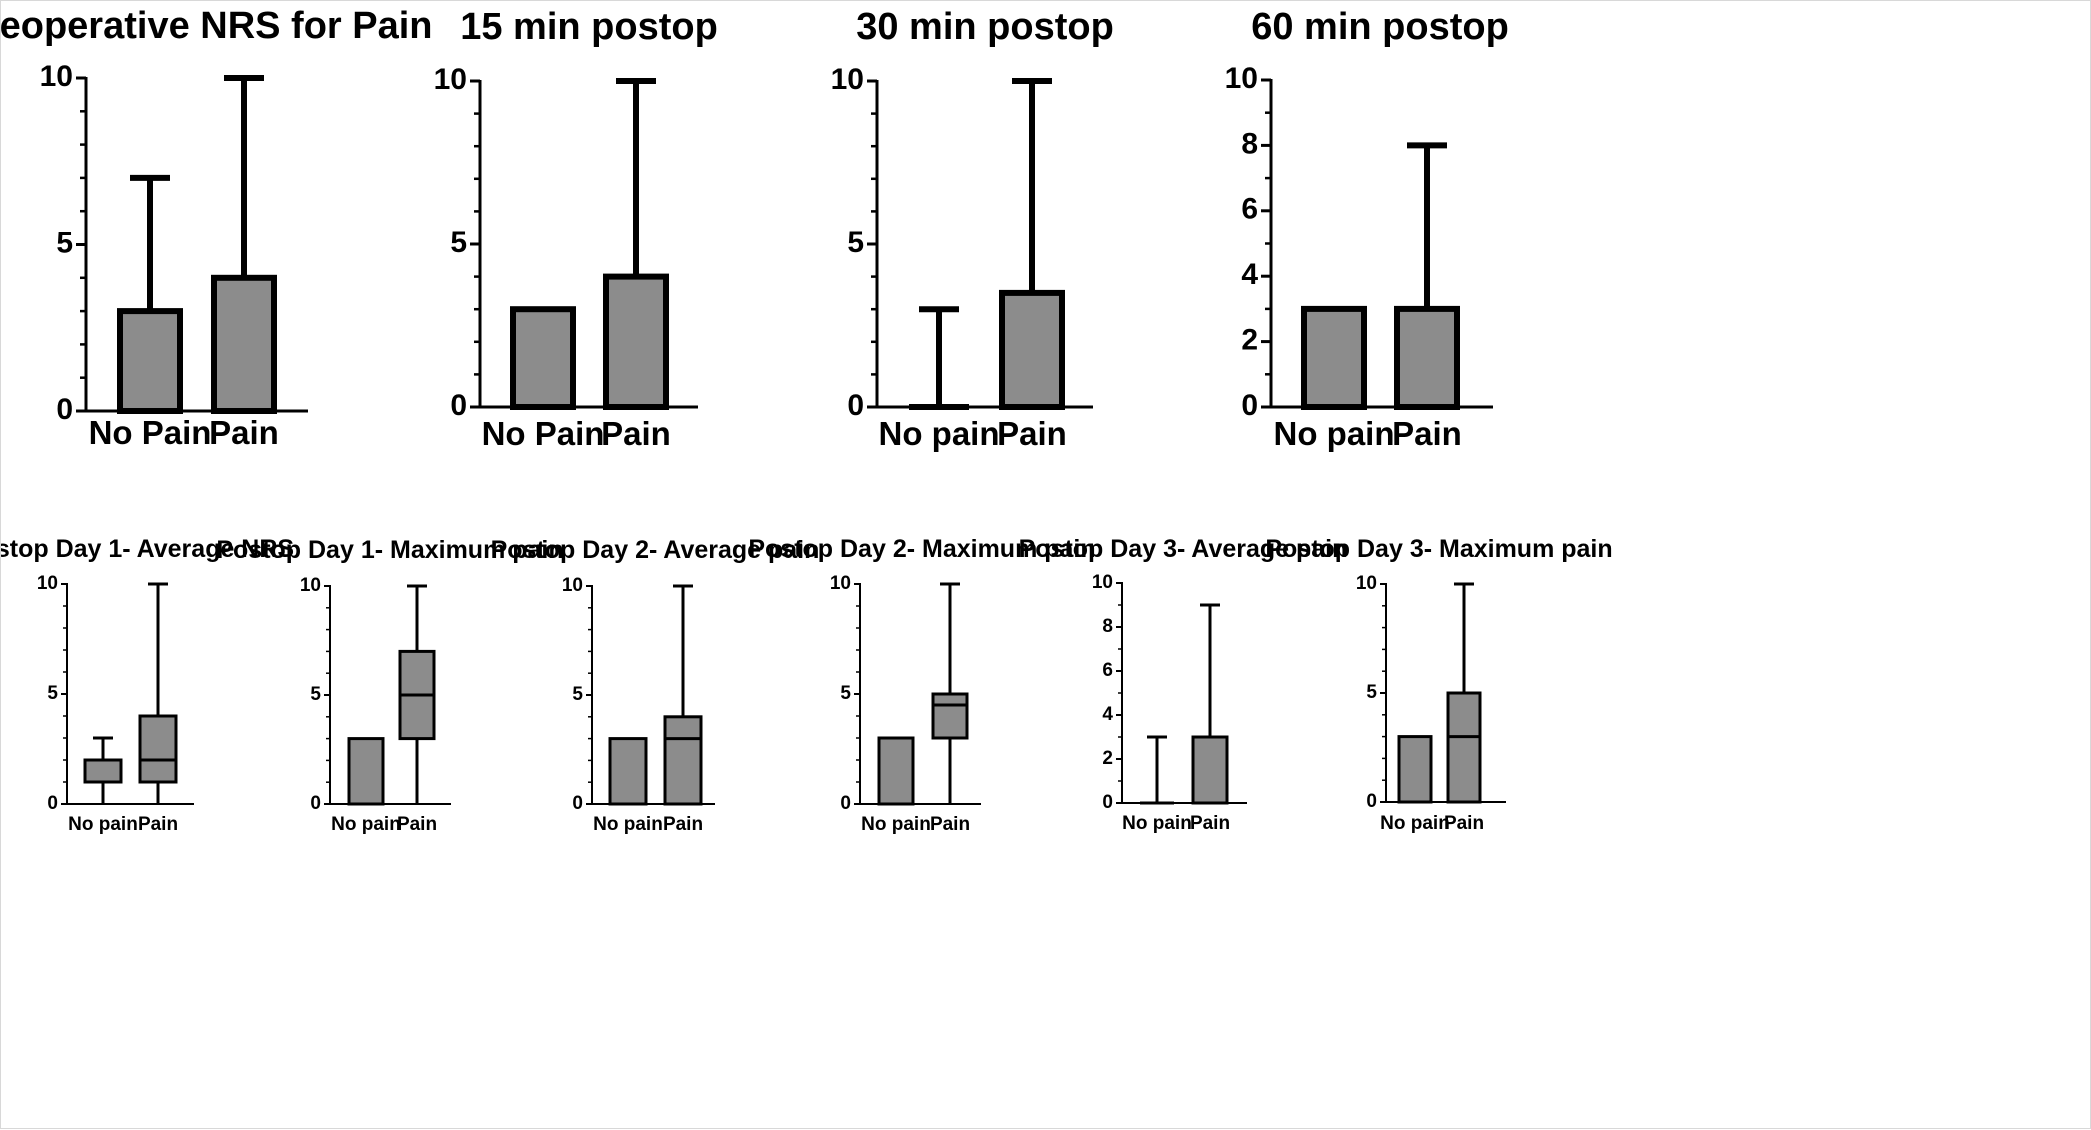  I want to click on chart-title: Preoperative NRS for Pain, so click(217, 26).